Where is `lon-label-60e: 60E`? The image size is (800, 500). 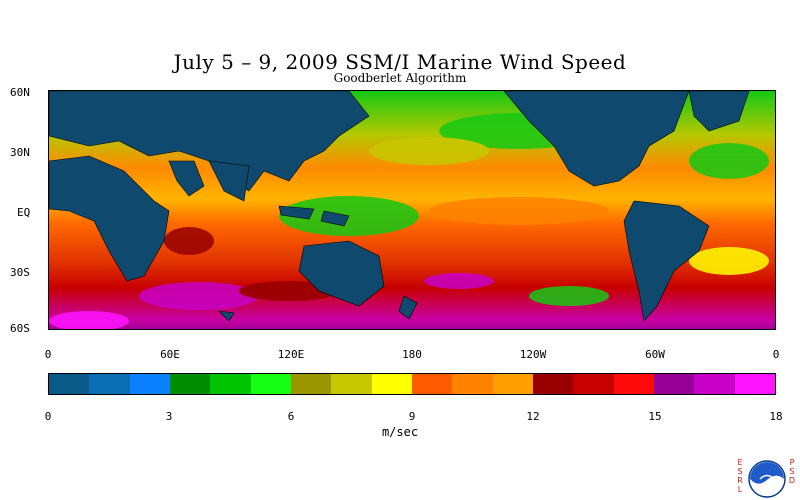 lon-label-60e: 60E is located at coordinates (170, 354).